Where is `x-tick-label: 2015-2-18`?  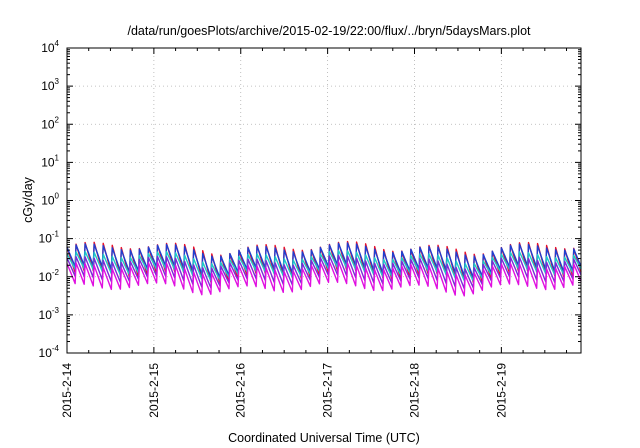
x-tick-label: 2015-2-18 is located at coordinates (414, 390).